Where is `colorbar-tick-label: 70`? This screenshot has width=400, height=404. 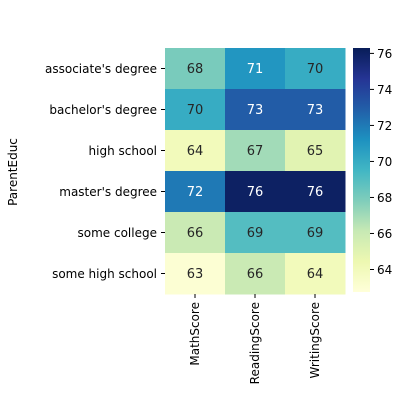 colorbar-tick-label: 70 is located at coordinates (384, 162).